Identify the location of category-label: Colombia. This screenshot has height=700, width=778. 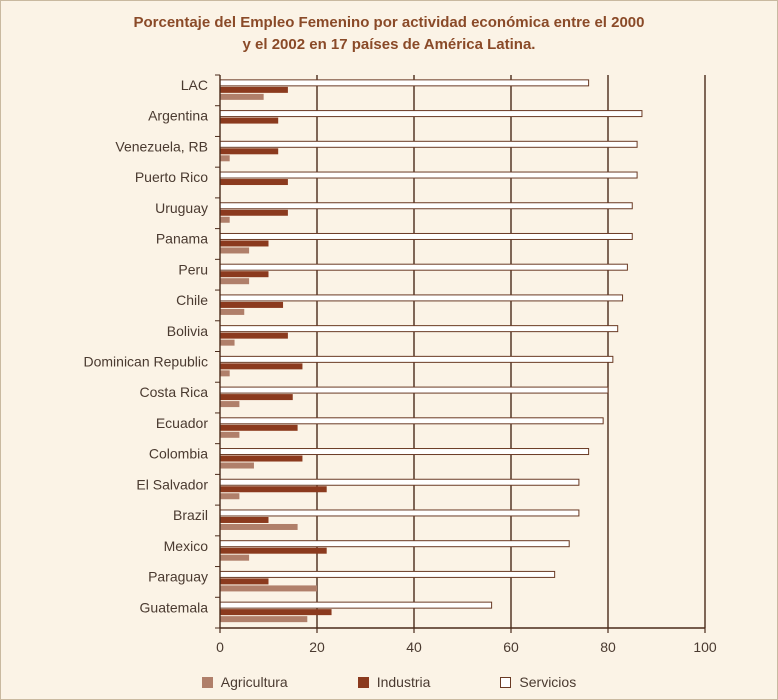
(178, 454).